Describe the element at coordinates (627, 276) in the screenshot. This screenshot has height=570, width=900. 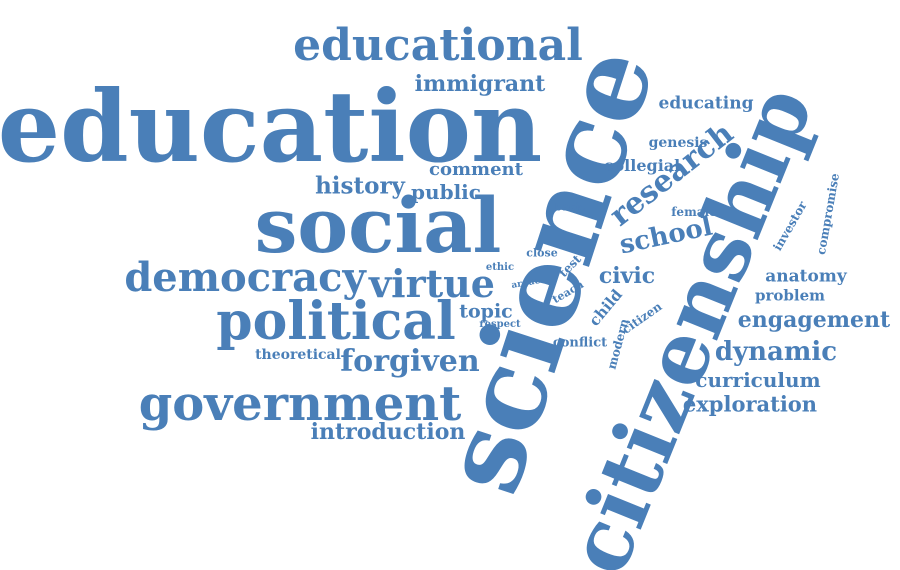
I see `word-civic: civic` at that location.